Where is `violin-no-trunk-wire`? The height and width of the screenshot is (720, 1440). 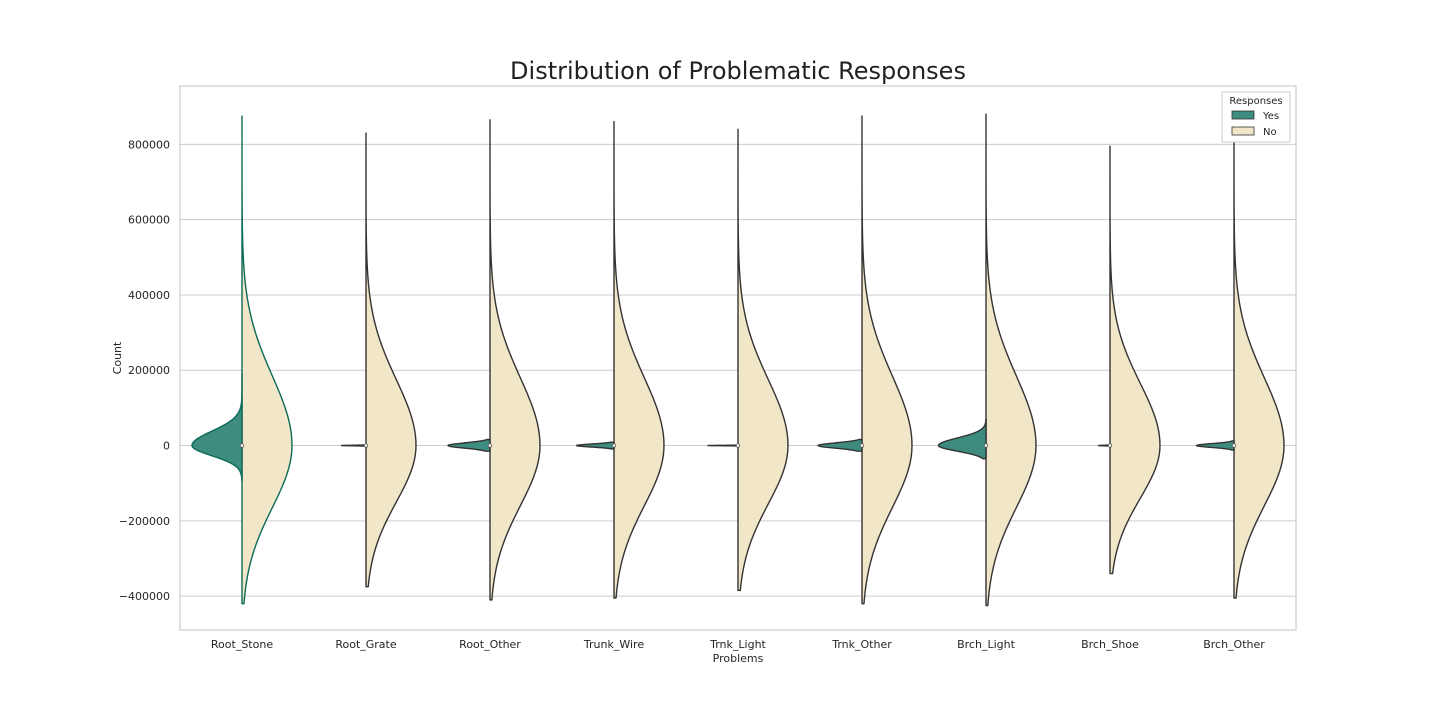
violin-no-trunk-wire is located at coordinates (639, 360).